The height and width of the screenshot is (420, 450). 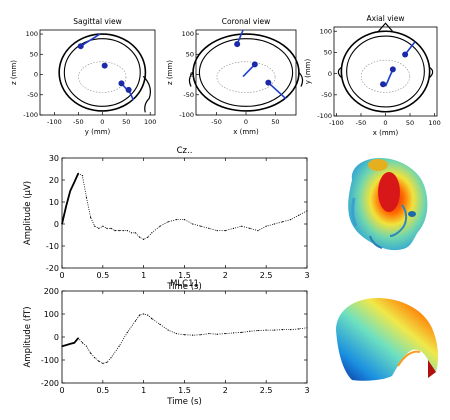 What do you see at coordinates (30, 115) in the screenshot?
I see `y-tick-label: -100` at bounding box center [30, 115].